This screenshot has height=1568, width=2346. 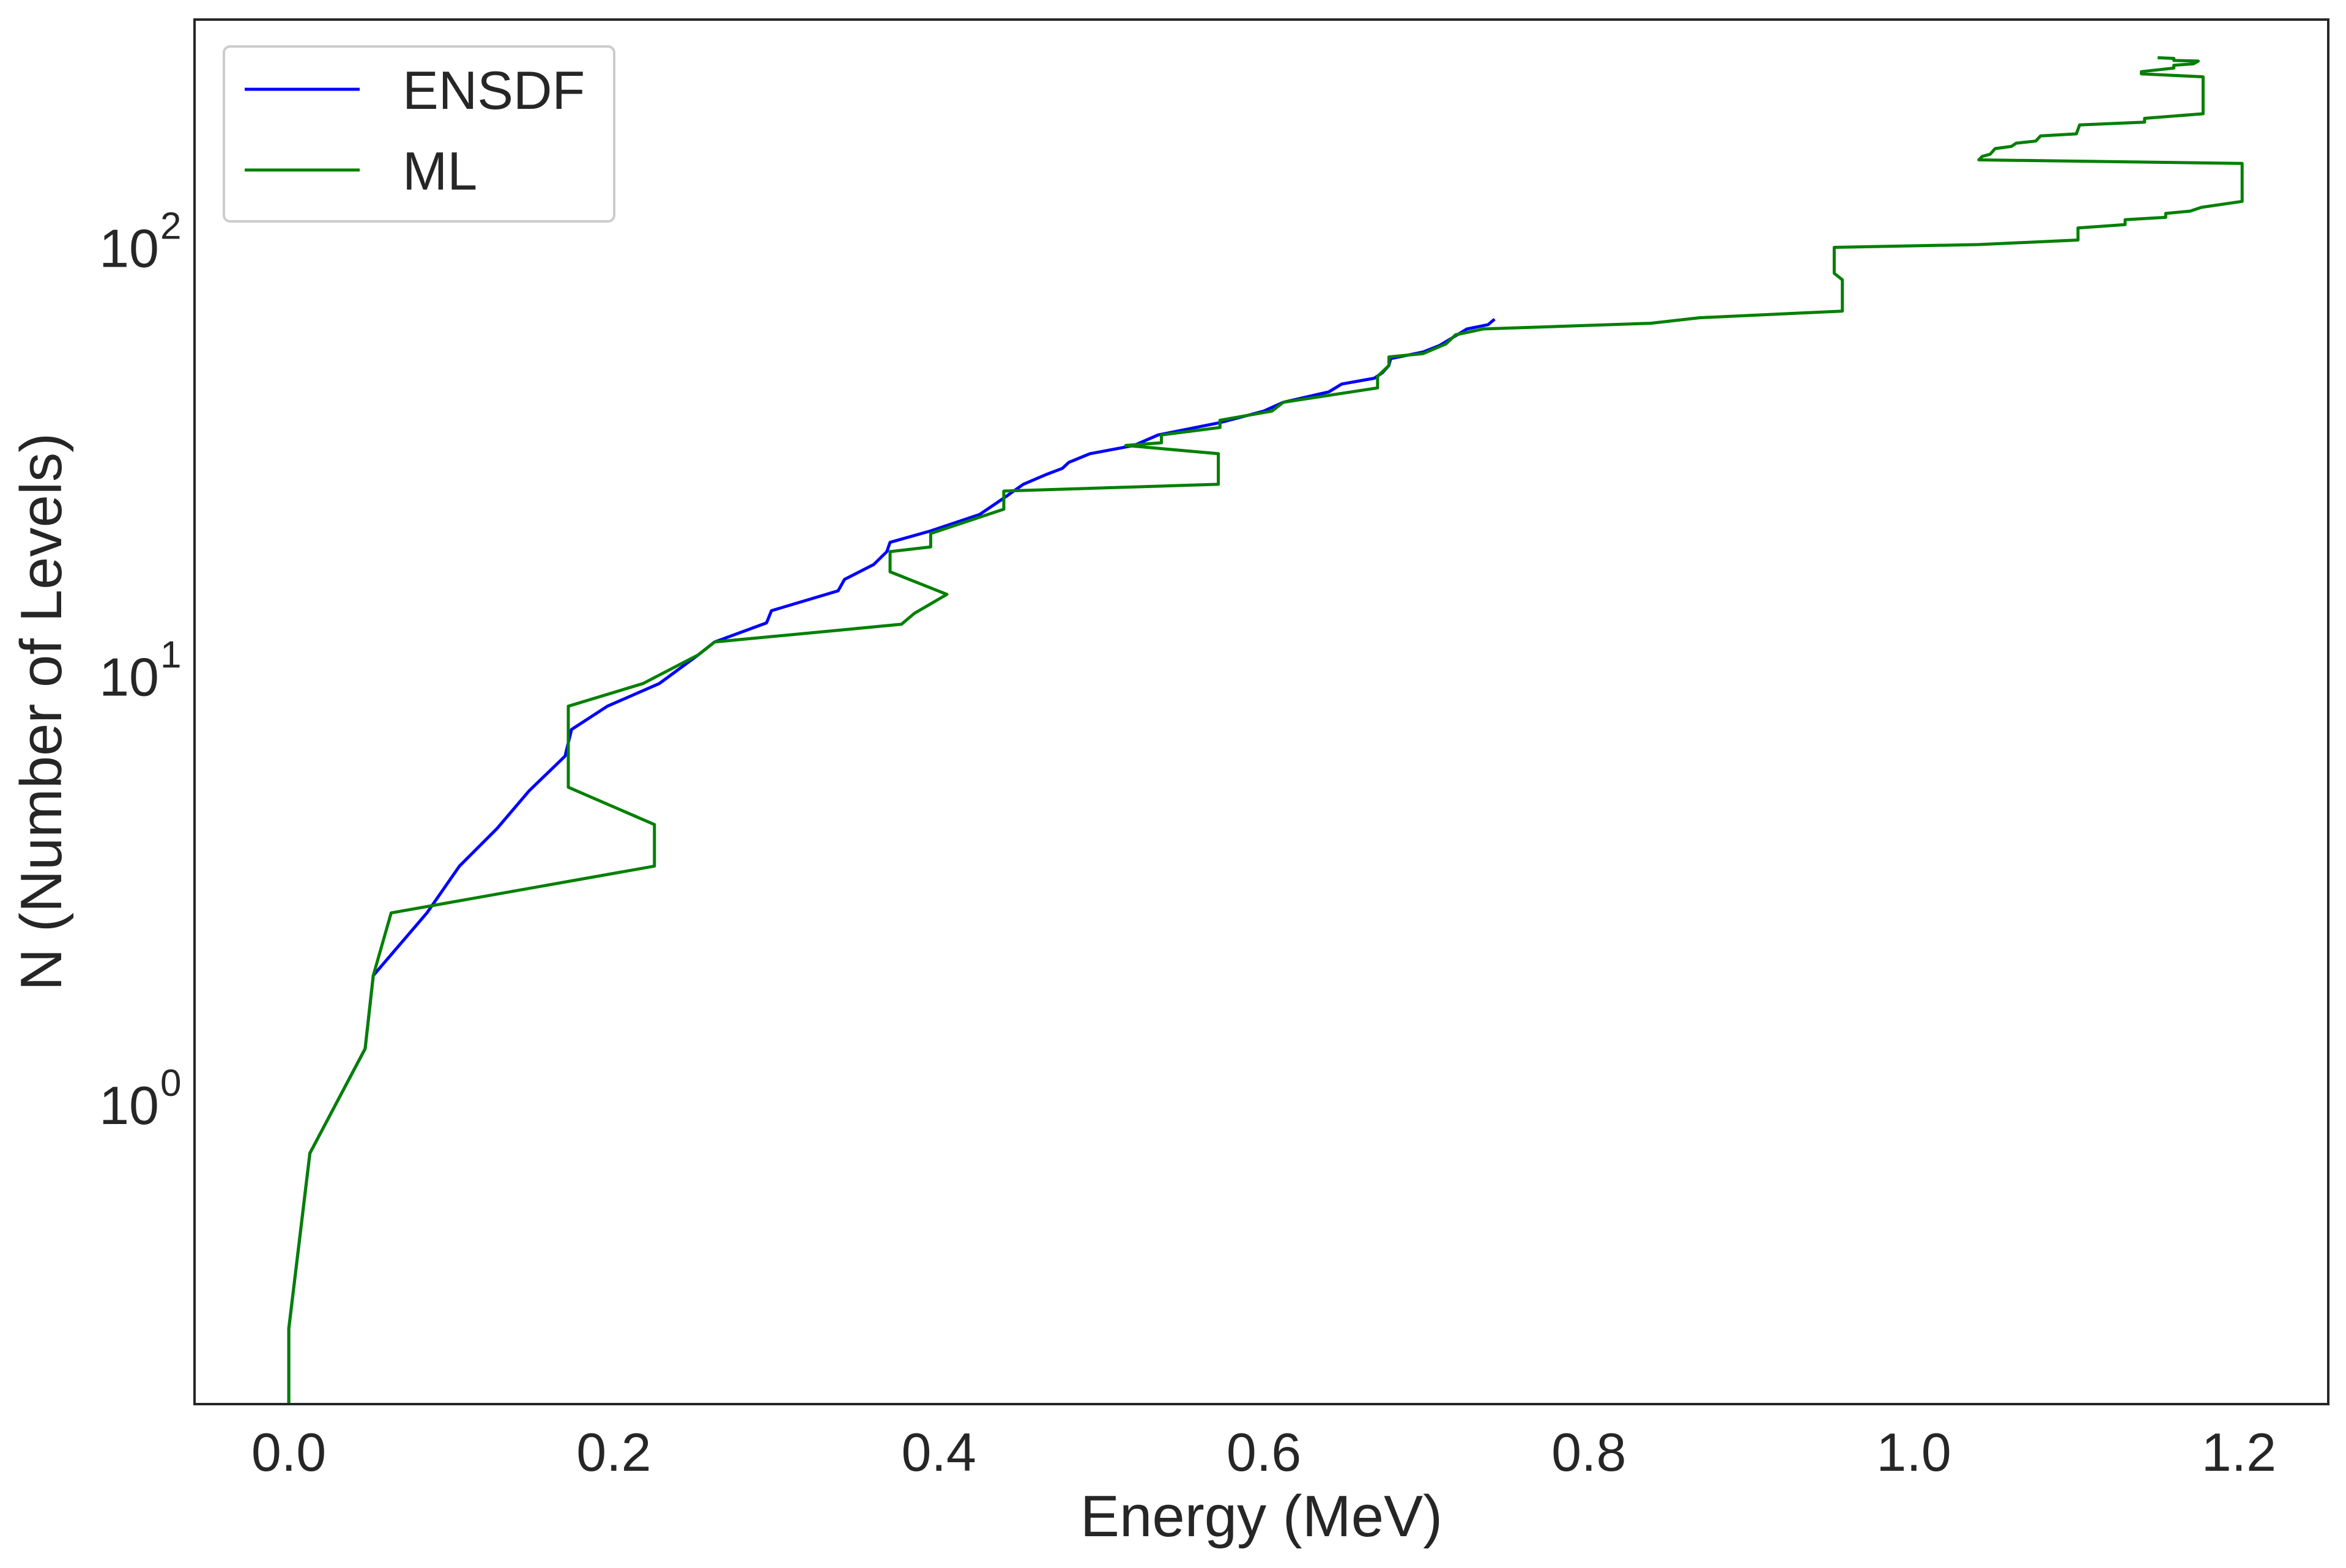 What do you see at coordinates (288, 1452) in the screenshot?
I see `x-tick-label: 0.0` at bounding box center [288, 1452].